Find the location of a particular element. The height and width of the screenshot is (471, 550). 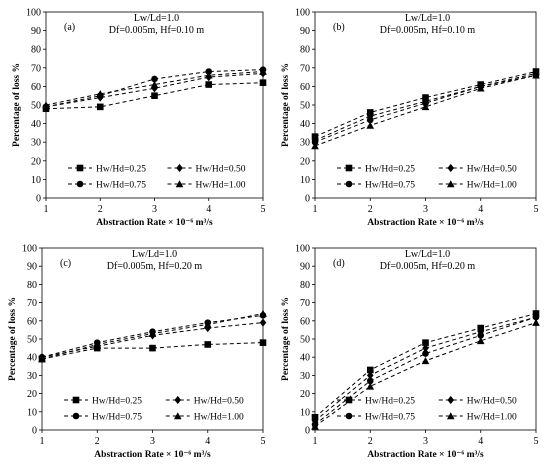

y-tick-label: 80 is located at coordinates (32, 285).